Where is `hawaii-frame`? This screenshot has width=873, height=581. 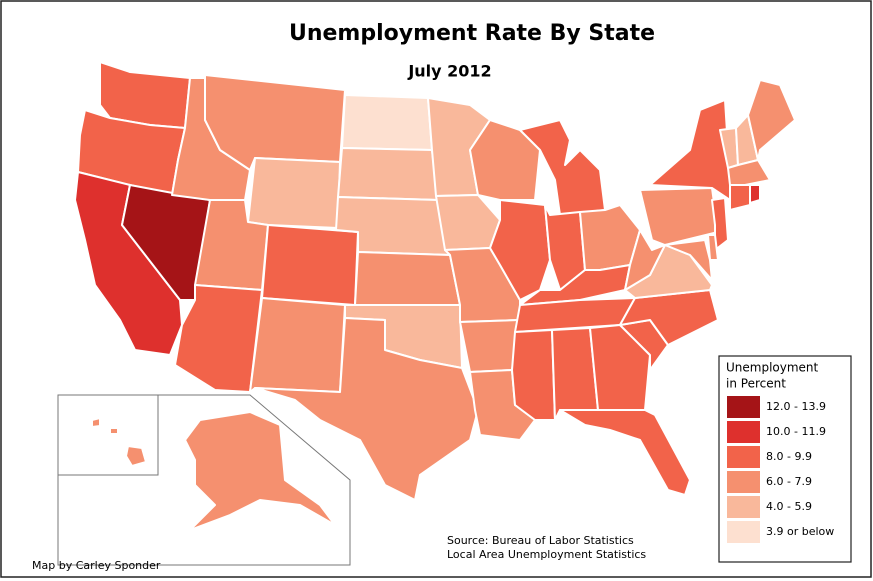
hawaii-frame is located at coordinates (108, 435).